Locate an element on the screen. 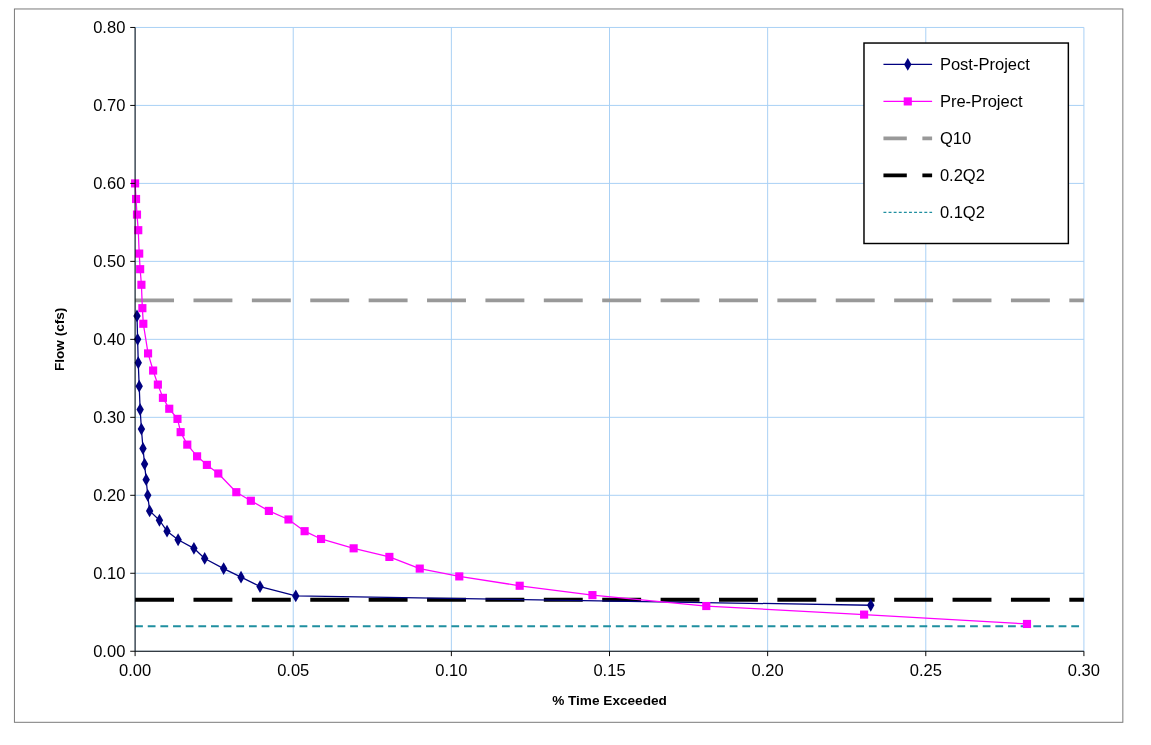 Image resolution: width=1151 pixels, height=745 pixels. y-tick-label: 0.40 is located at coordinates (109, 340).